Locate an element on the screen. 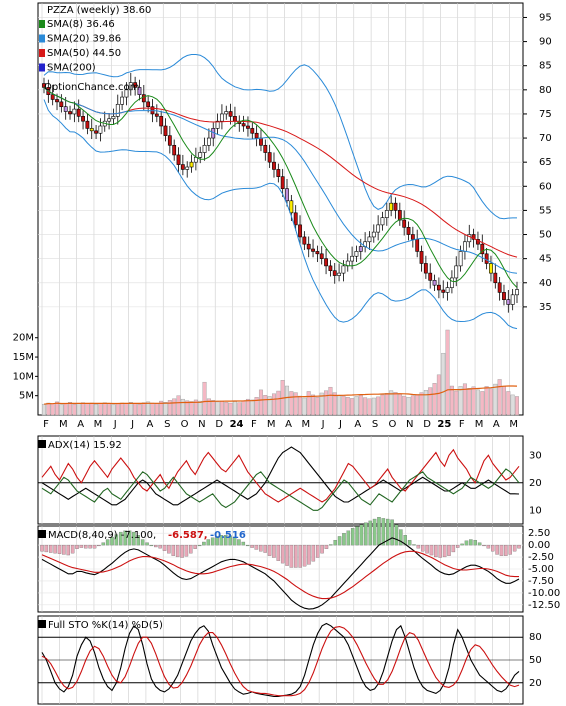 This screenshot has height=706, width=566. legend-label: SMA(50) 44.50 is located at coordinates (84, 53).